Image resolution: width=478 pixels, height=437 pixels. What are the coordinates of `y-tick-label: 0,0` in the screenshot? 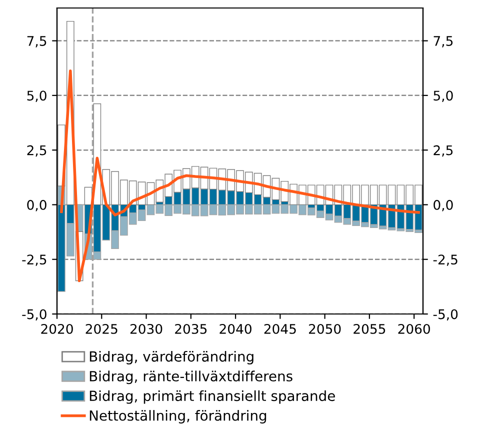 It's located at (36, 206).